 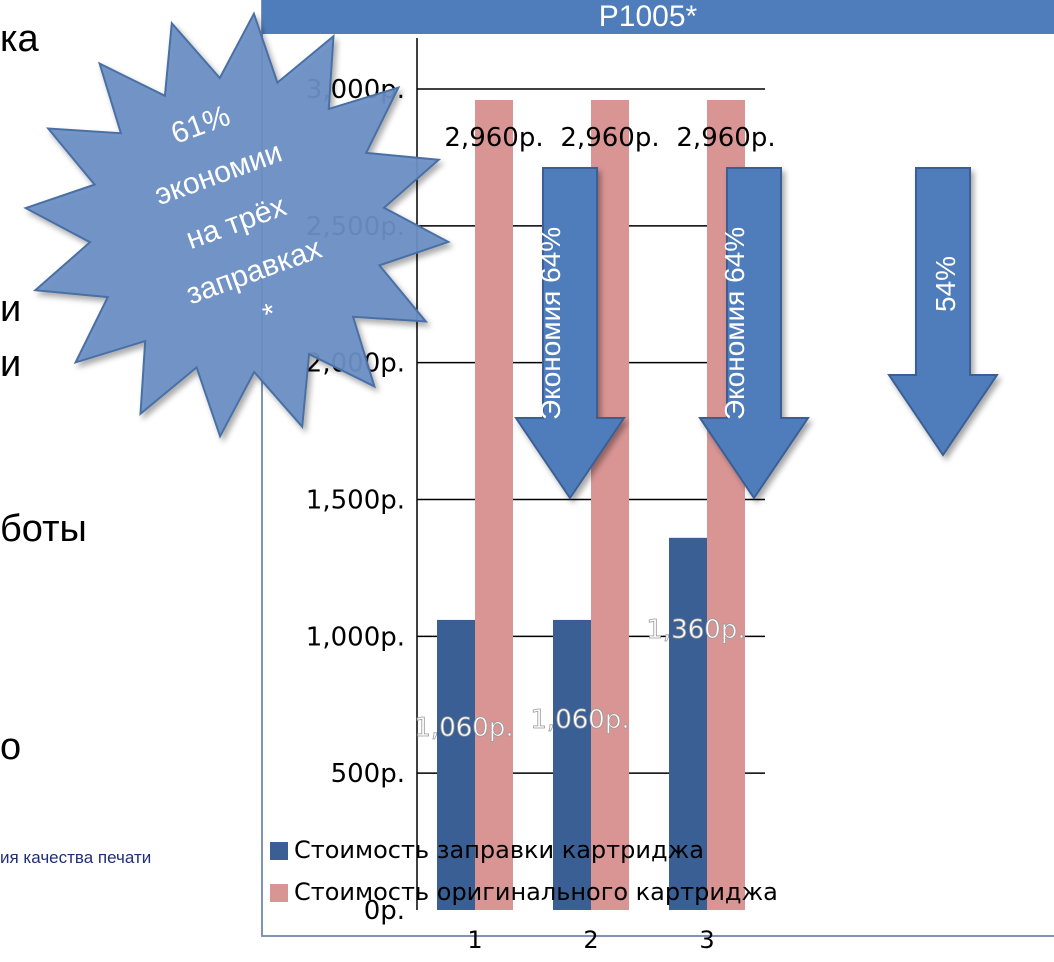 What do you see at coordinates (368, 774) in the screenshot?
I see `y-tick-label: 500р.` at bounding box center [368, 774].